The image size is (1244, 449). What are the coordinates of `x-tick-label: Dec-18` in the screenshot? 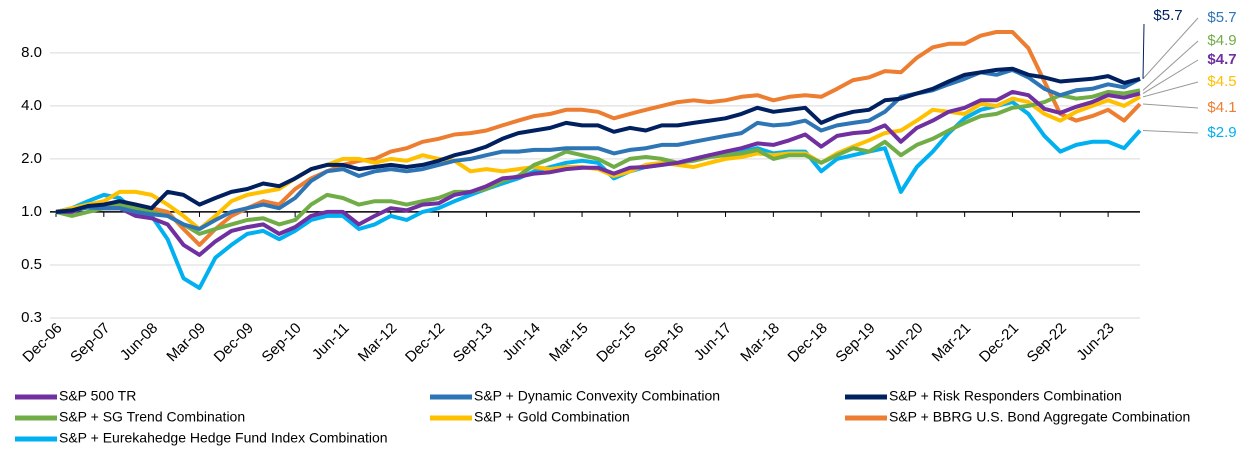 It's located at (808, 343).